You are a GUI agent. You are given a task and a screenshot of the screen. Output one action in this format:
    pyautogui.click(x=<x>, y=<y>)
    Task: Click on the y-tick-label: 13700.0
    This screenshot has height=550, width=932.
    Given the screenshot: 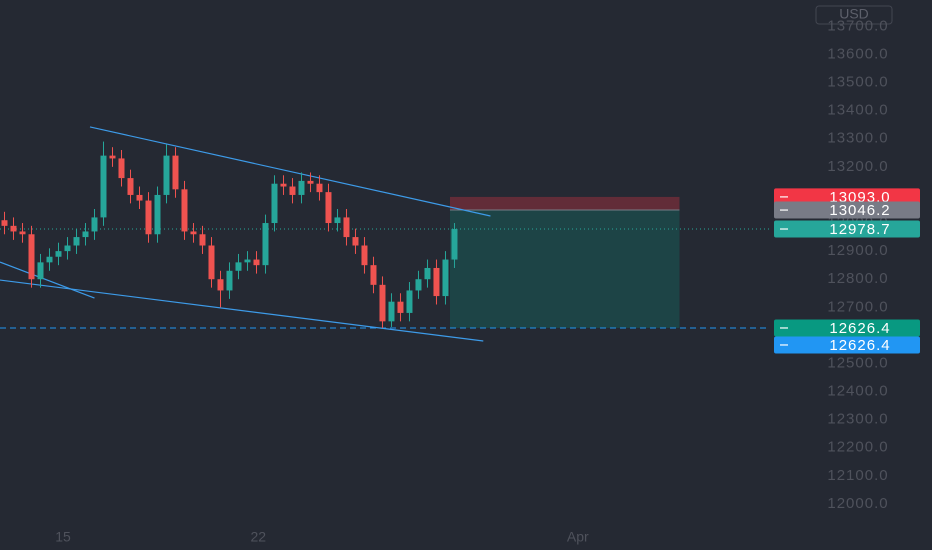 What is the action you would take?
    pyautogui.click(x=857, y=25)
    